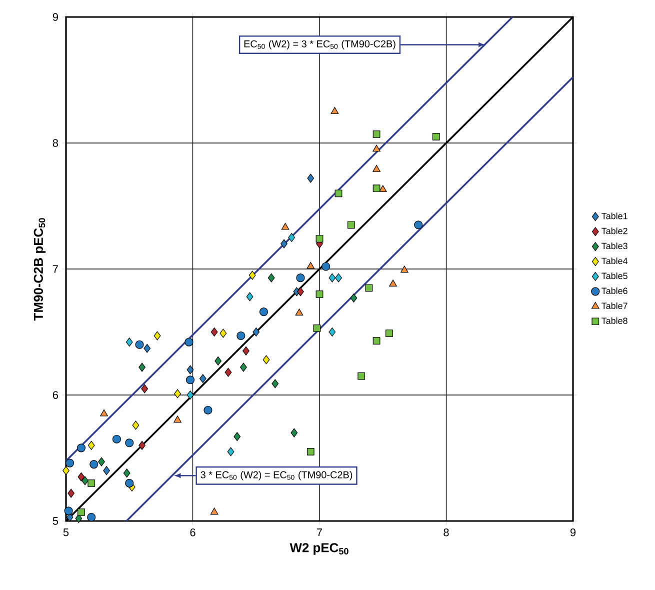  What do you see at coordinates (193, 532) in the screenshot?
I see `x-tick-label: 6` at bounding box center [193, 532].